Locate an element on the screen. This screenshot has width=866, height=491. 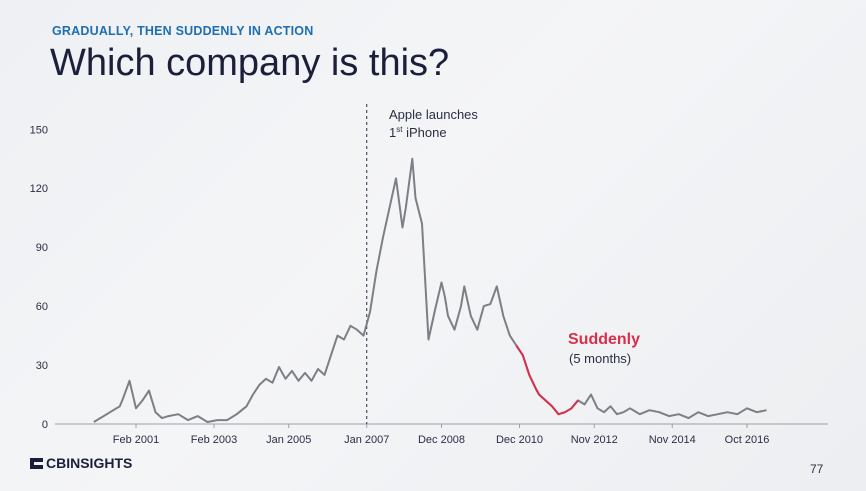
cbinsights-logo: CBINSIGHTS is located at coordinates (81, 463).